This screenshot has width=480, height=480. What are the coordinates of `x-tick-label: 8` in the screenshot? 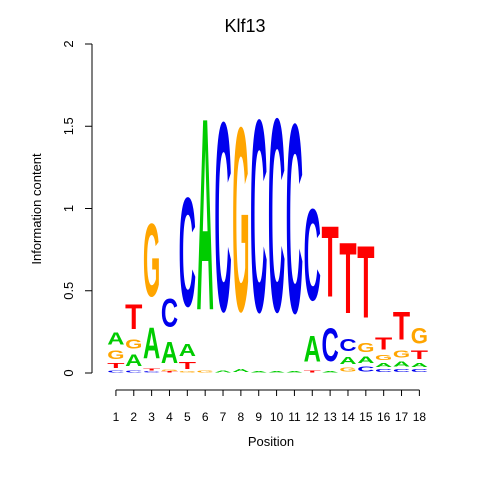 It's located at (241, 417).